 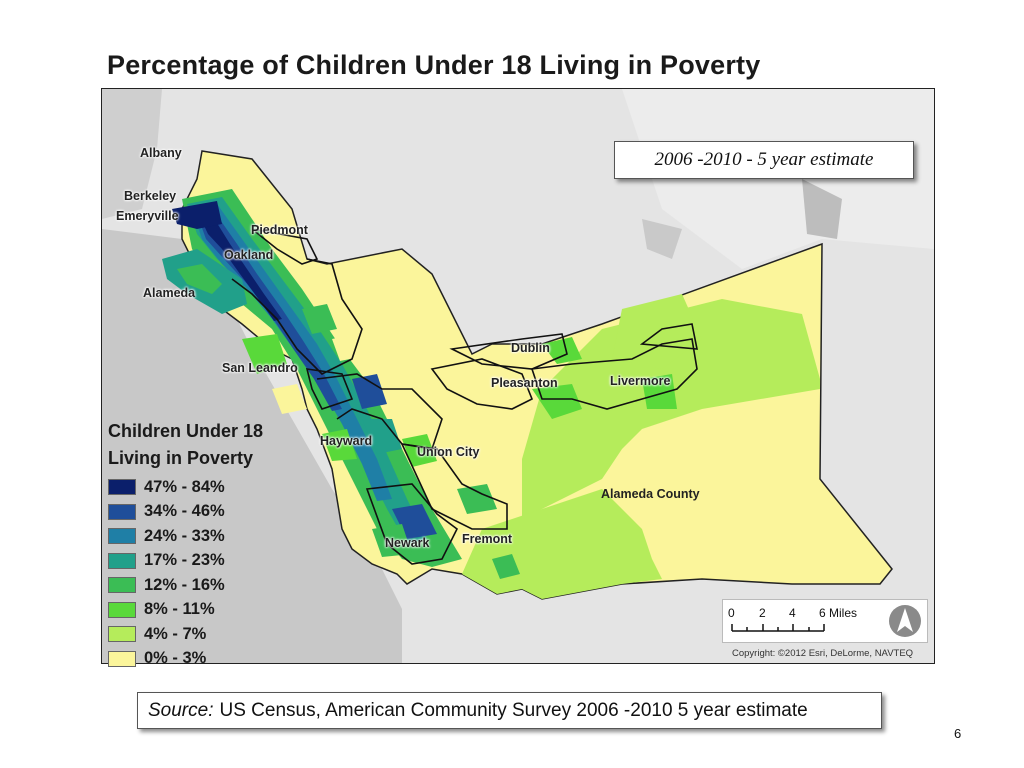 I want to click on legend-title-line2: Living in Poverty, so click(x=181, y=458).